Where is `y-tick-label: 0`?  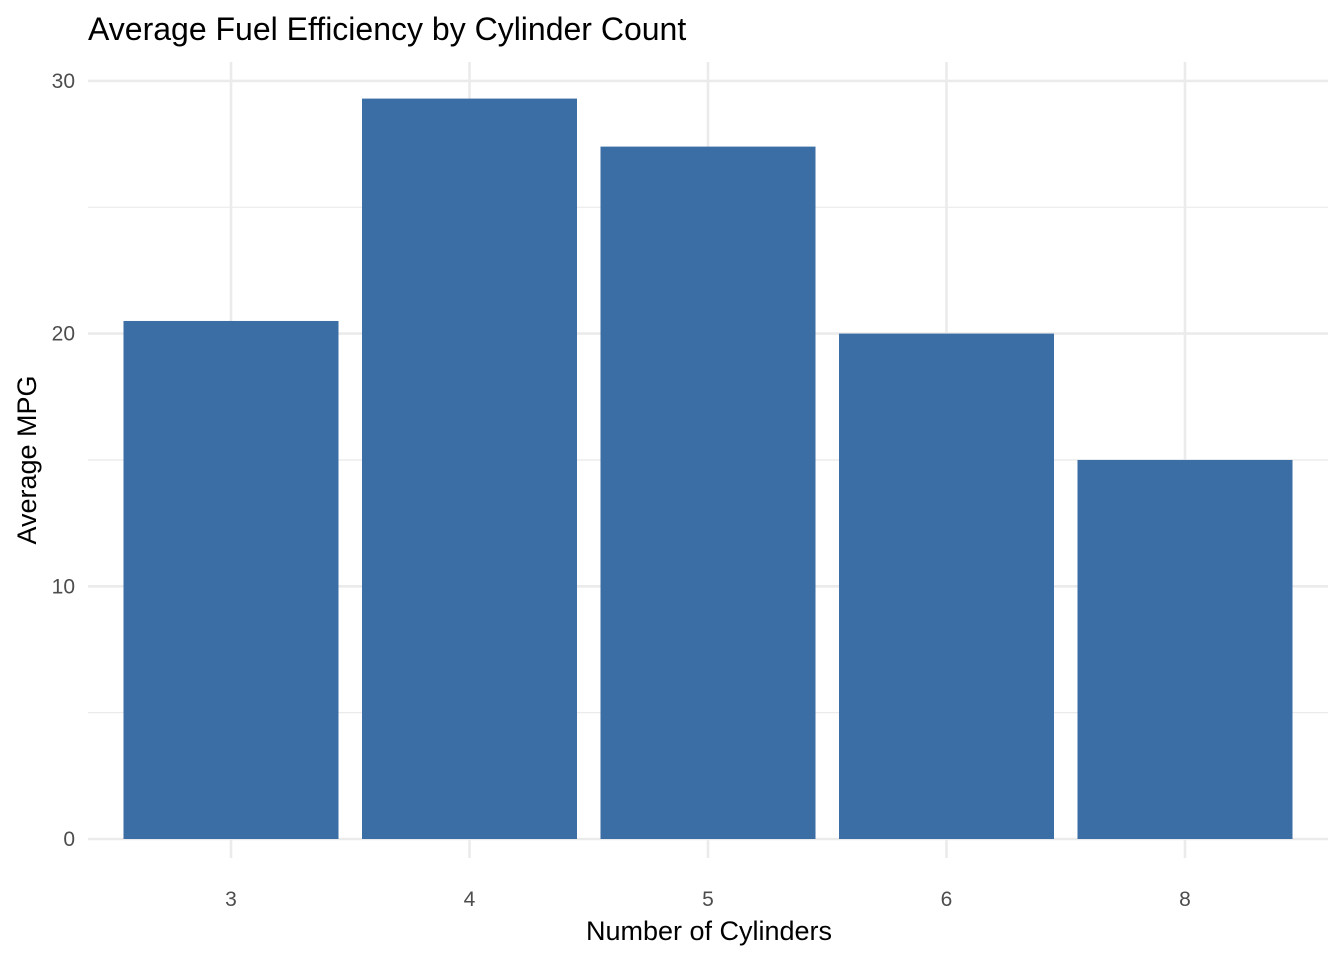
y-tick-label: 0 is located at coordinates (69, 839).